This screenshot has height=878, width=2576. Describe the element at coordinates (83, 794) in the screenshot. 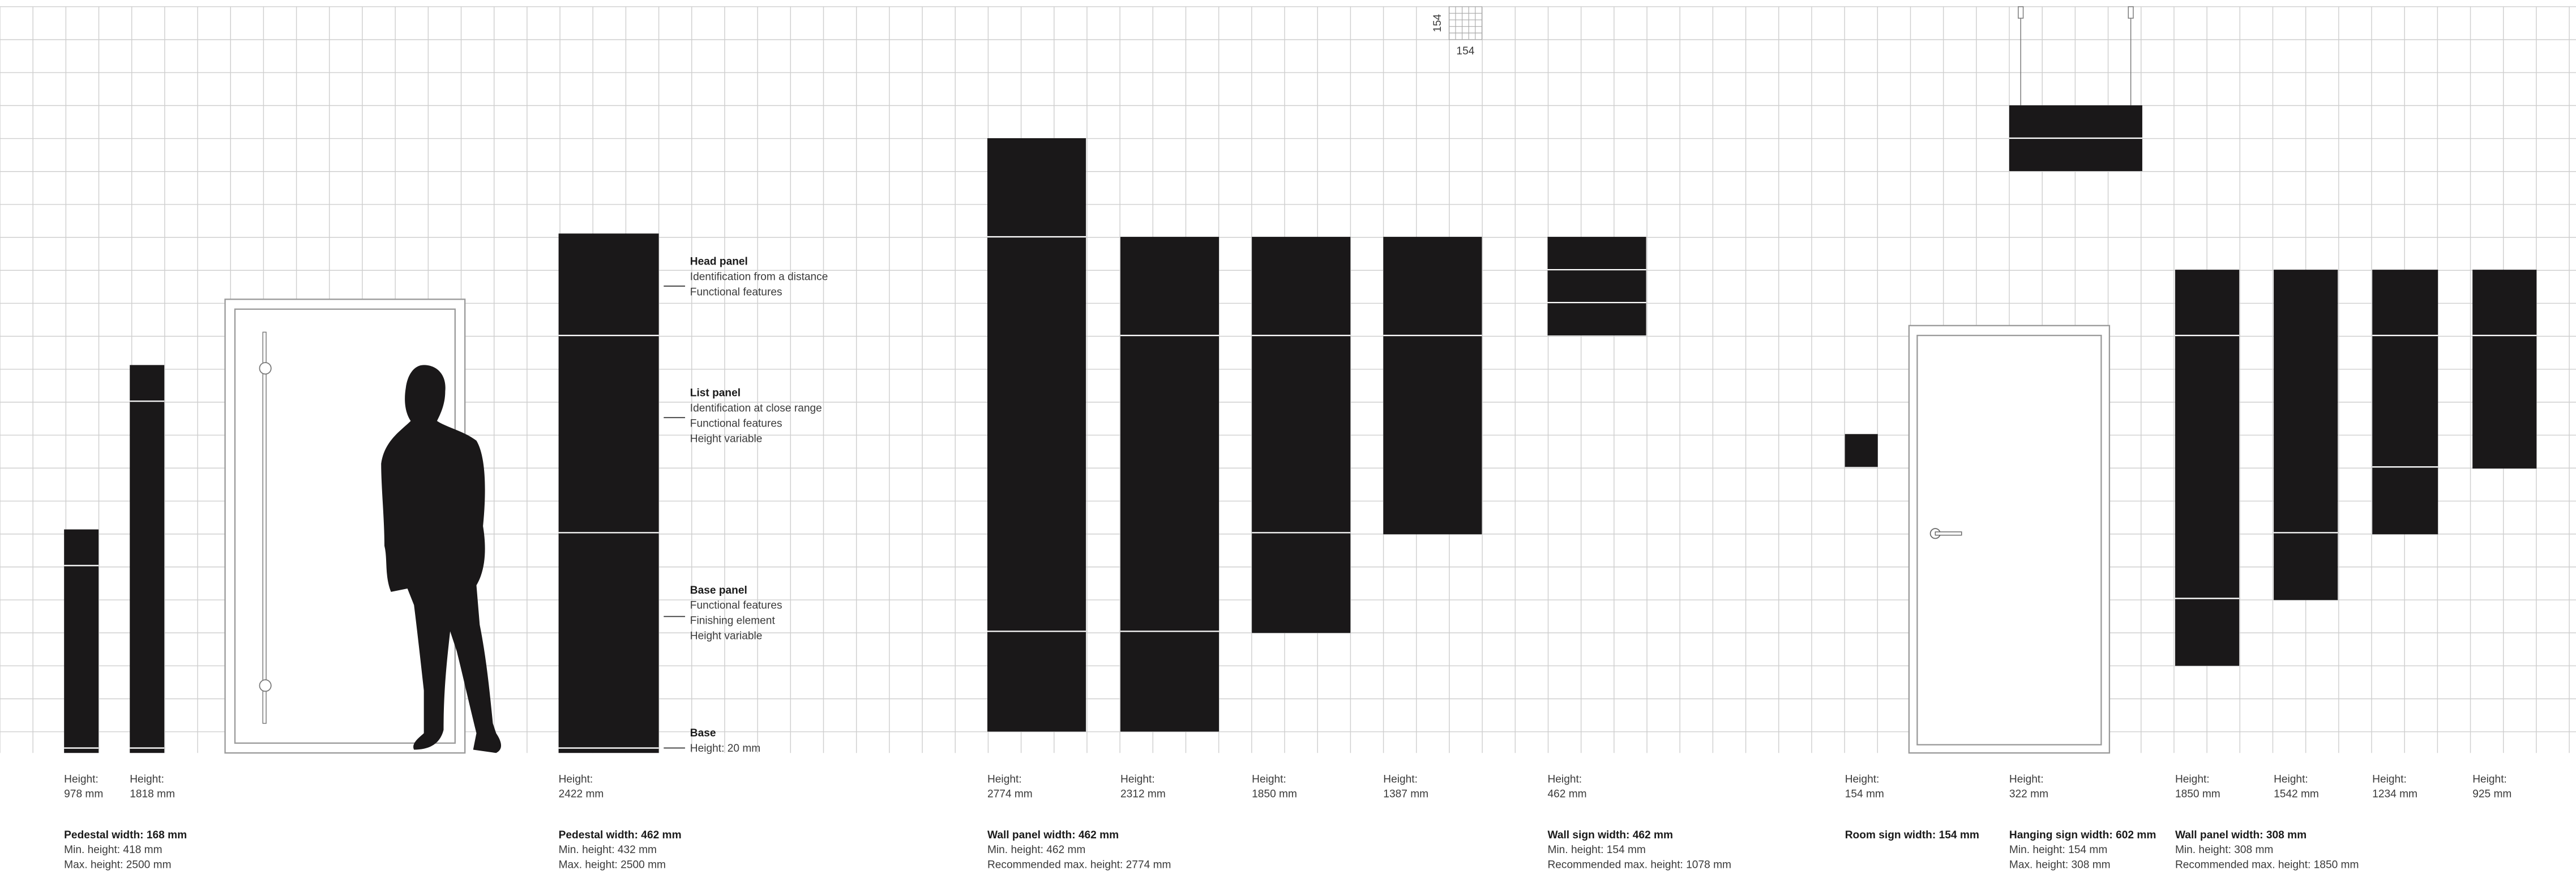

I see `height-value: 978 mm` at that location.